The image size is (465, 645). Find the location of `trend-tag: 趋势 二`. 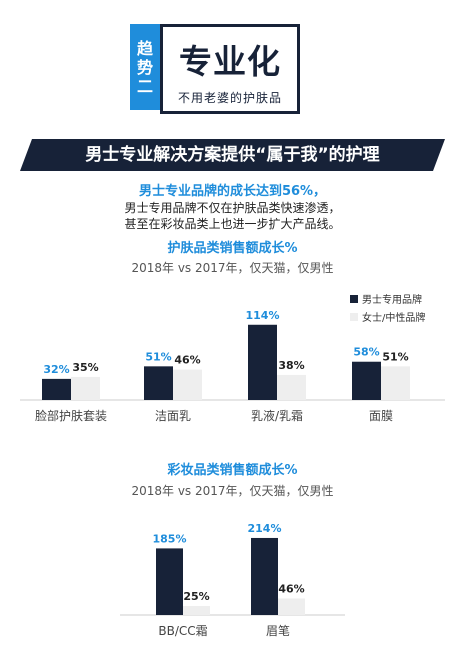

trend-tag: 趋势 二 is located at coordinates (145, 67).